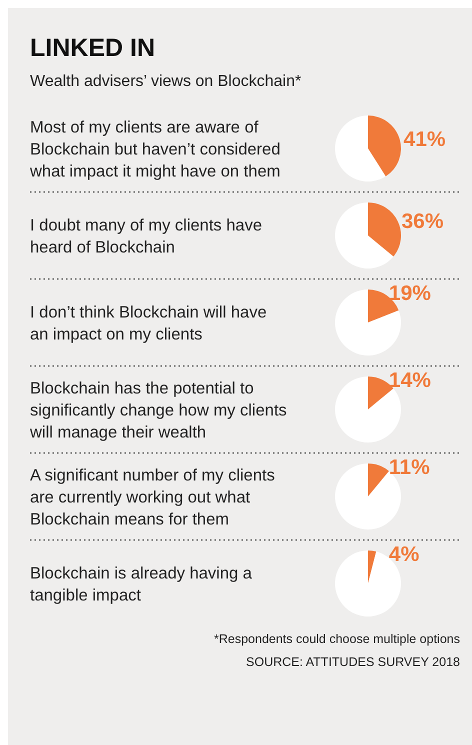  Describe the element at coordinates (154, 149) in the screenshot. I see `text: Most of my clients are aware of Blockchain but haven’t considered what impact it might have on them` at that location.